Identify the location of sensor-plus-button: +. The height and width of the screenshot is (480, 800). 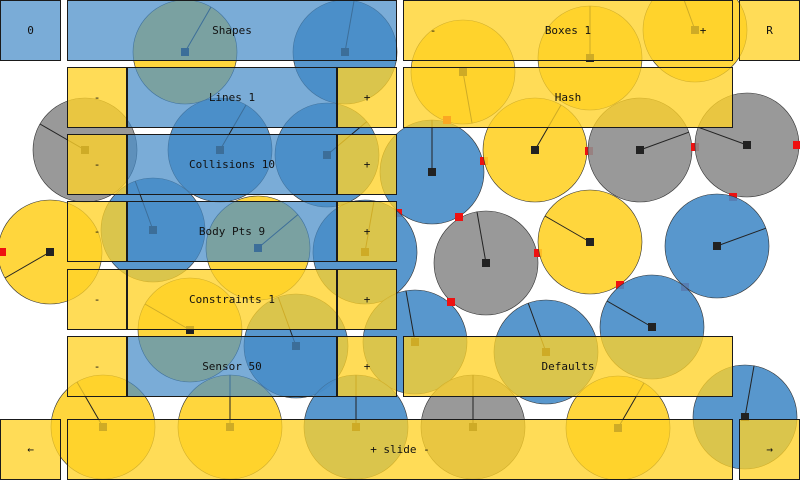
(367, 366).